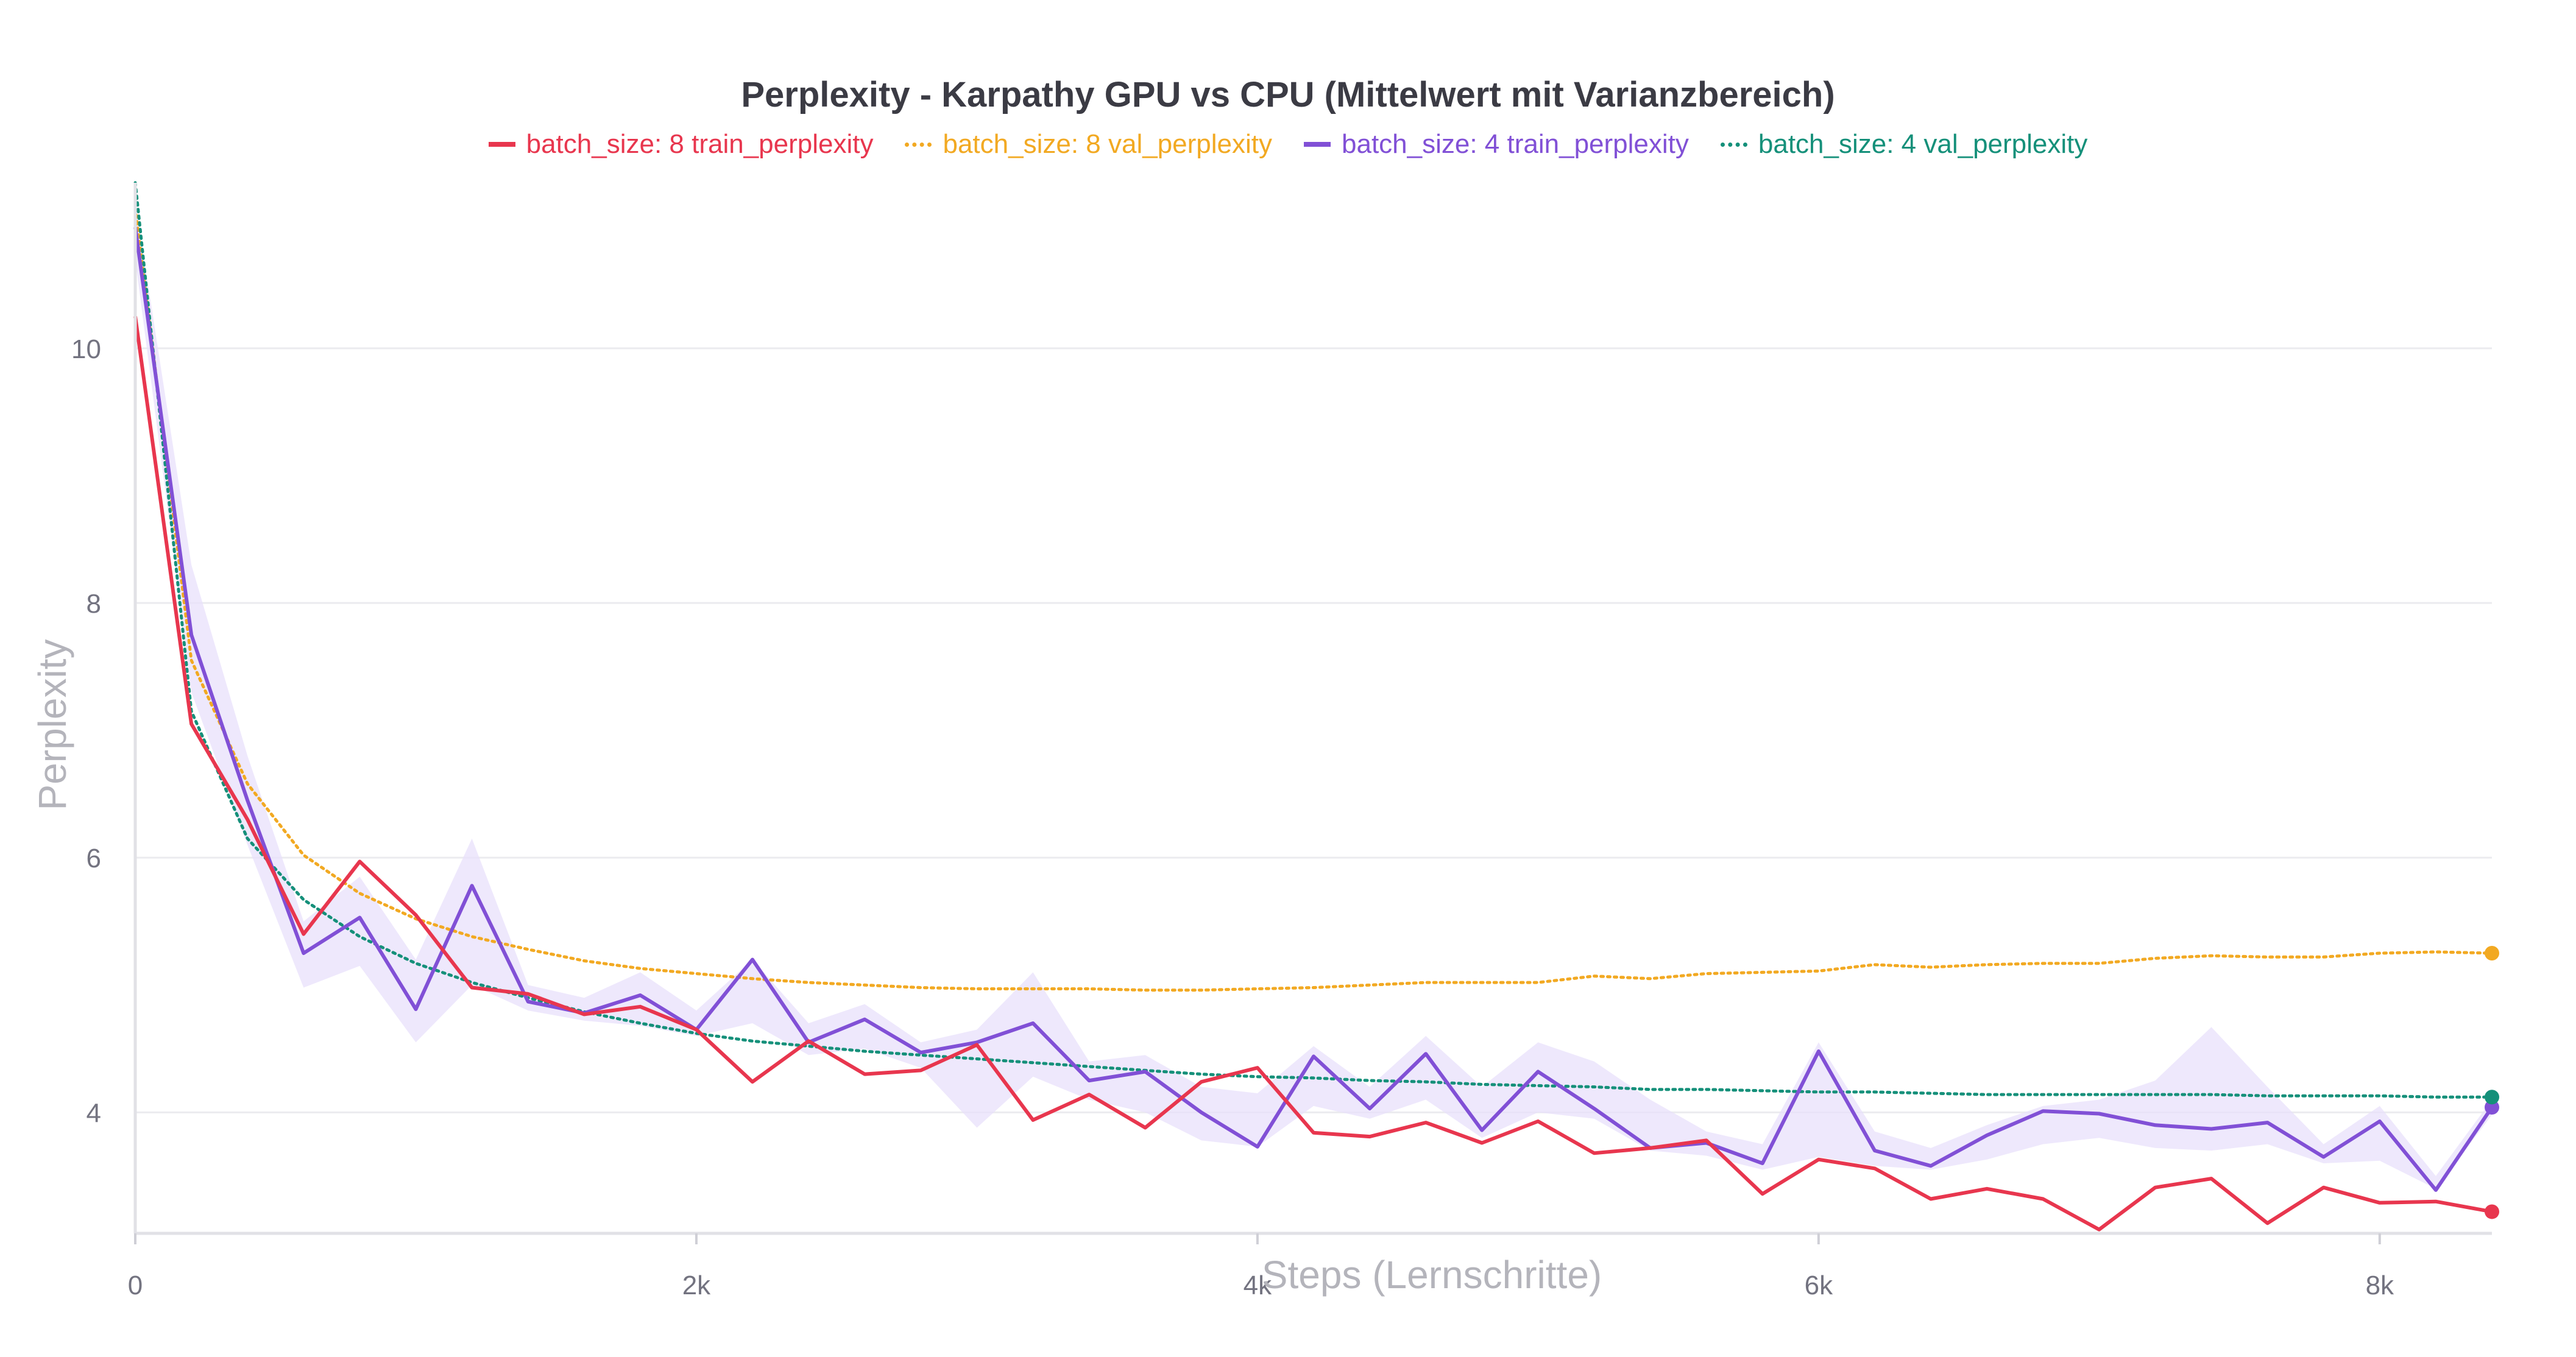  I want to click on legend-label-bs8-val: batch_size: 8 val_perplexity, so click(1107, 144).